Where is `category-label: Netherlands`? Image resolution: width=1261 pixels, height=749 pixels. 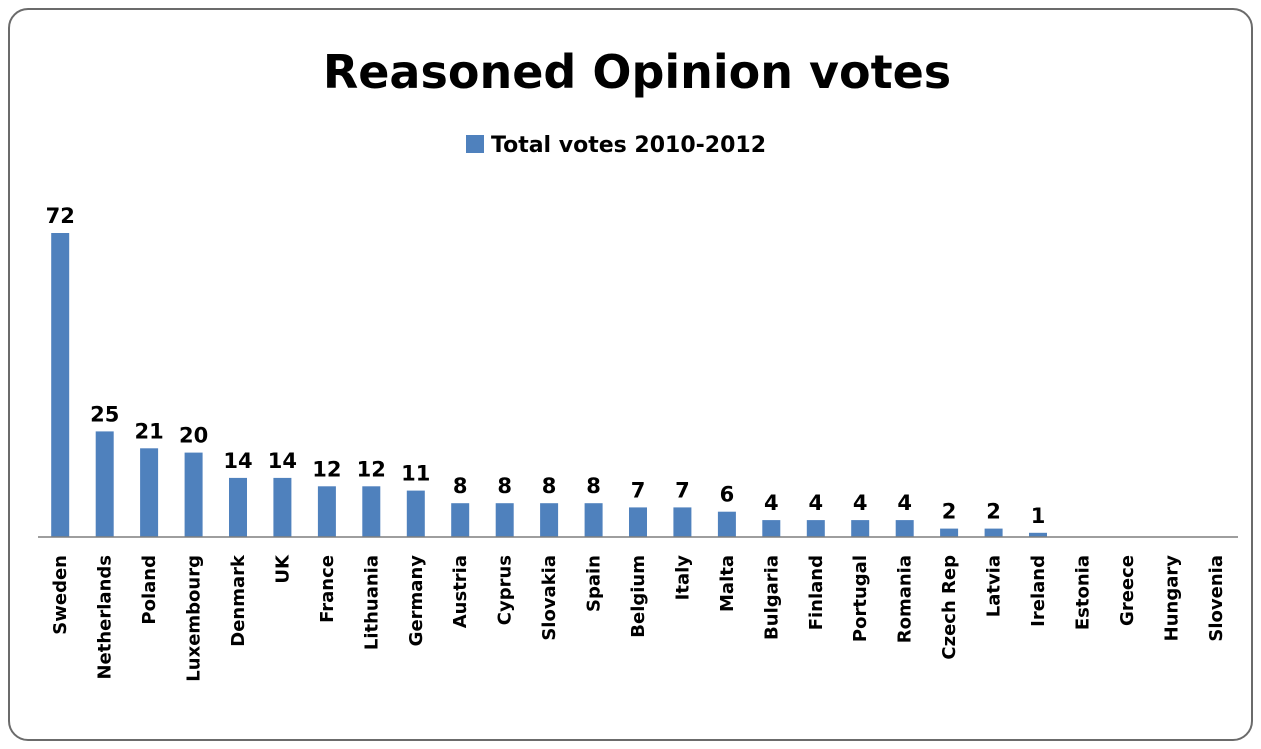 category-label: Netherlands is located at coordinates (105, 617).